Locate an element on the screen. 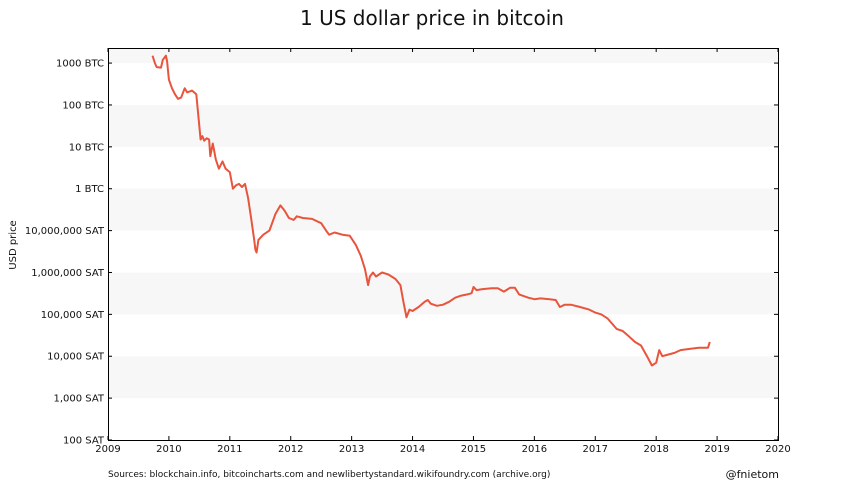  y-tick-label: 1 BTC is located at coordinates (89, 189).